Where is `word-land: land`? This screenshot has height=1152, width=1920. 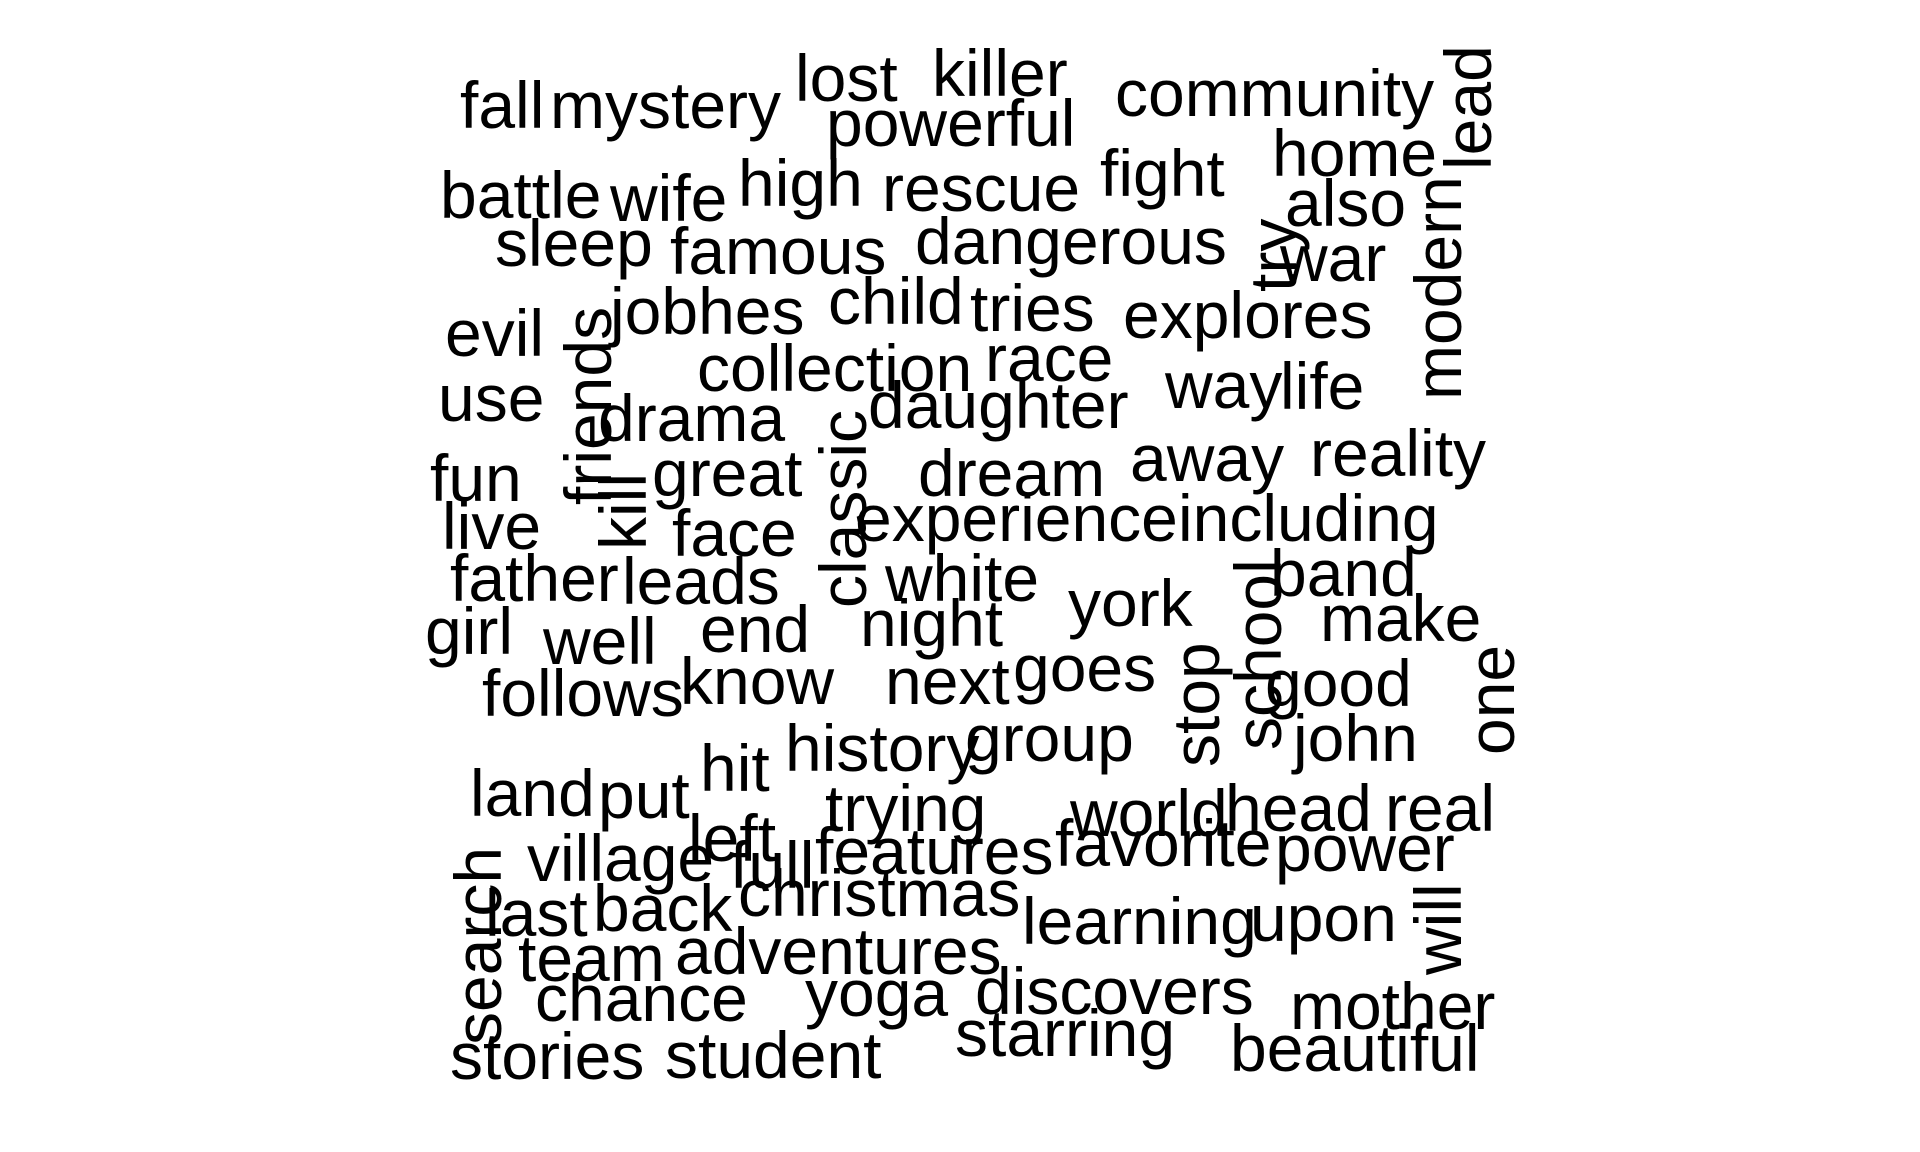 word-land: land is located at coordinates (532, 793).